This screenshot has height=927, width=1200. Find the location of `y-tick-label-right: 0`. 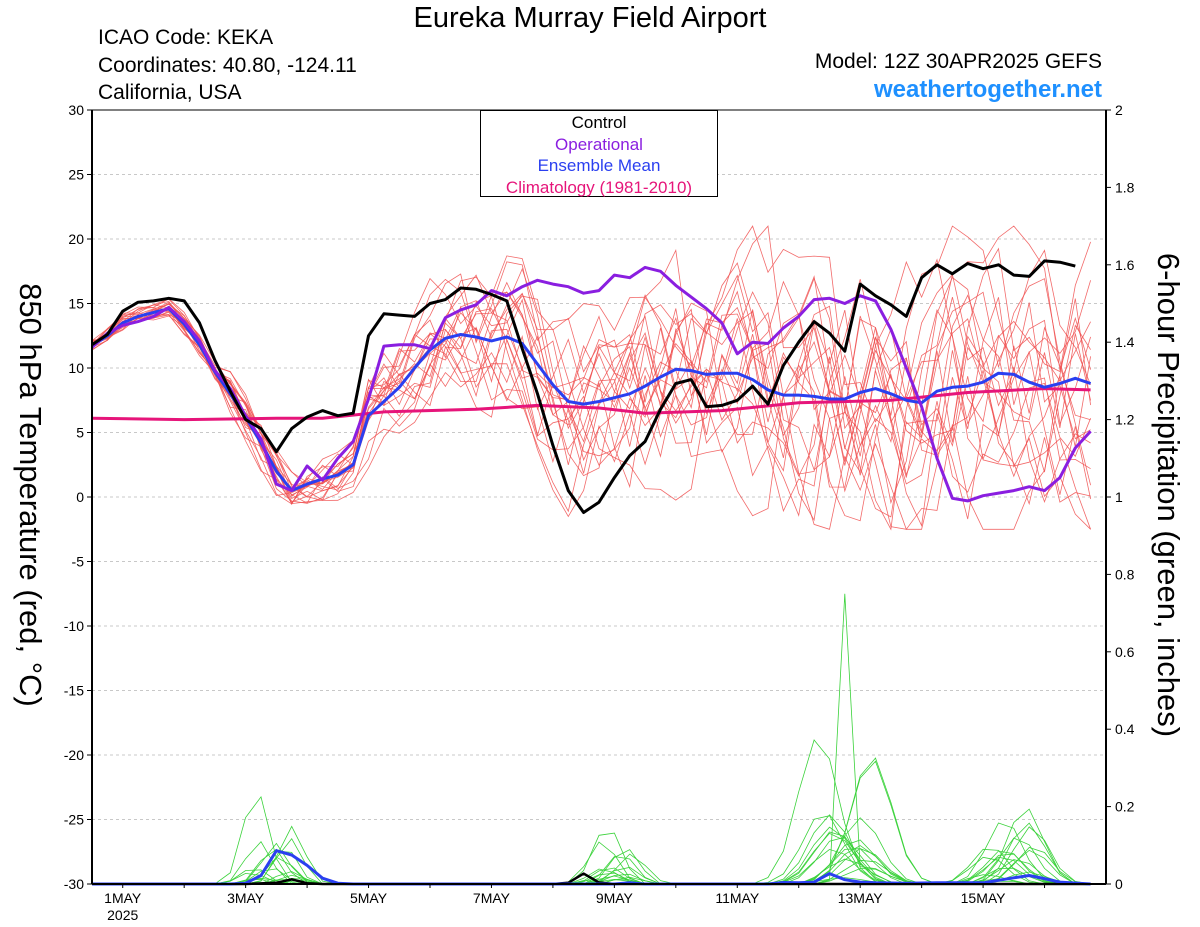

y-tick-label-right: 0 is located at coordinates (1119, 884).